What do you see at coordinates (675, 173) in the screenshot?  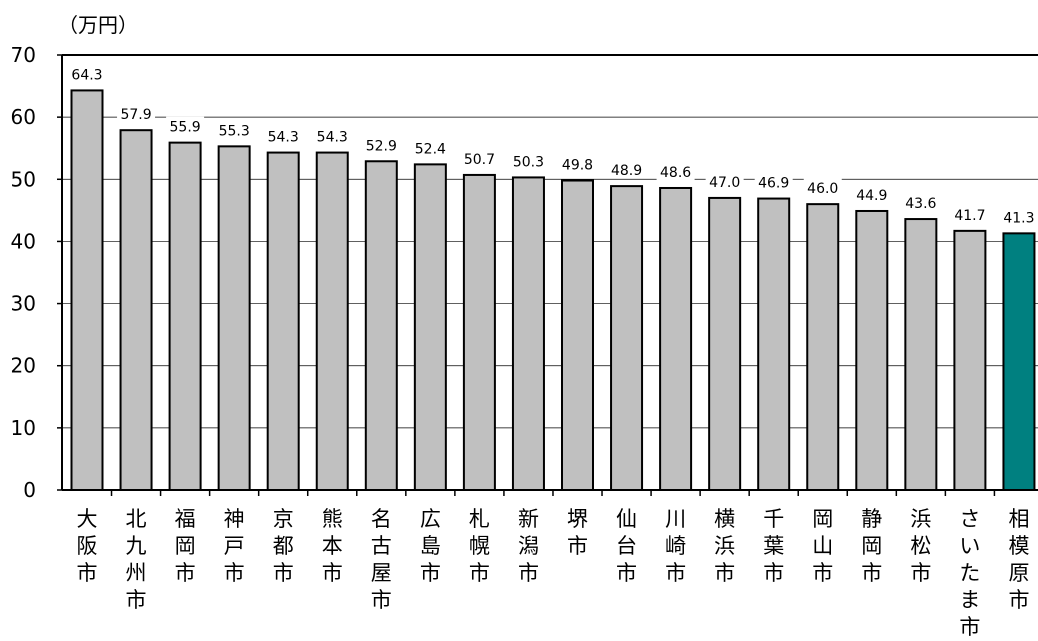 I see `data-label: 48.6` at bounding box center [675, 173].